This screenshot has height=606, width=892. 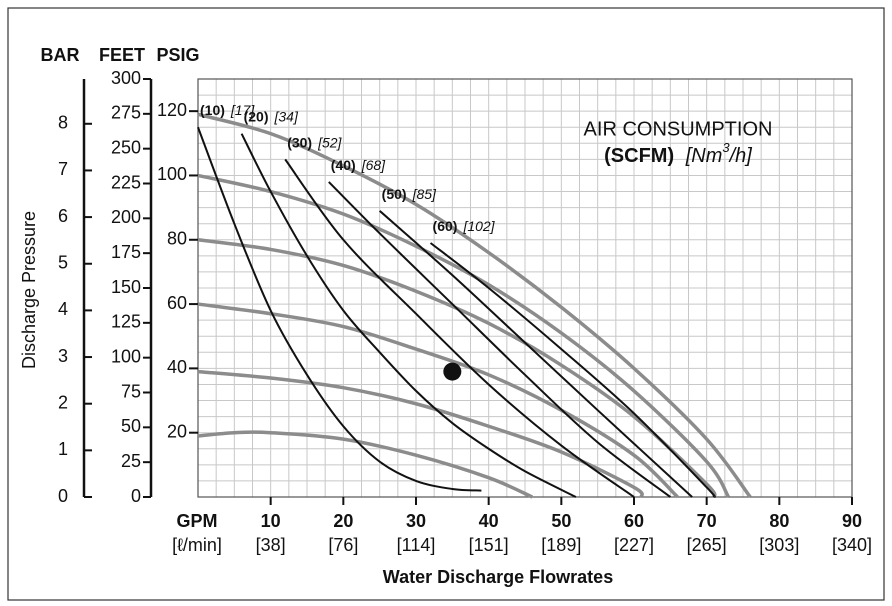 What do you see at coordinates (286, 116) in the screenshot?
I see `curve-label-metric: [34]` at bounding box center [286, 116].